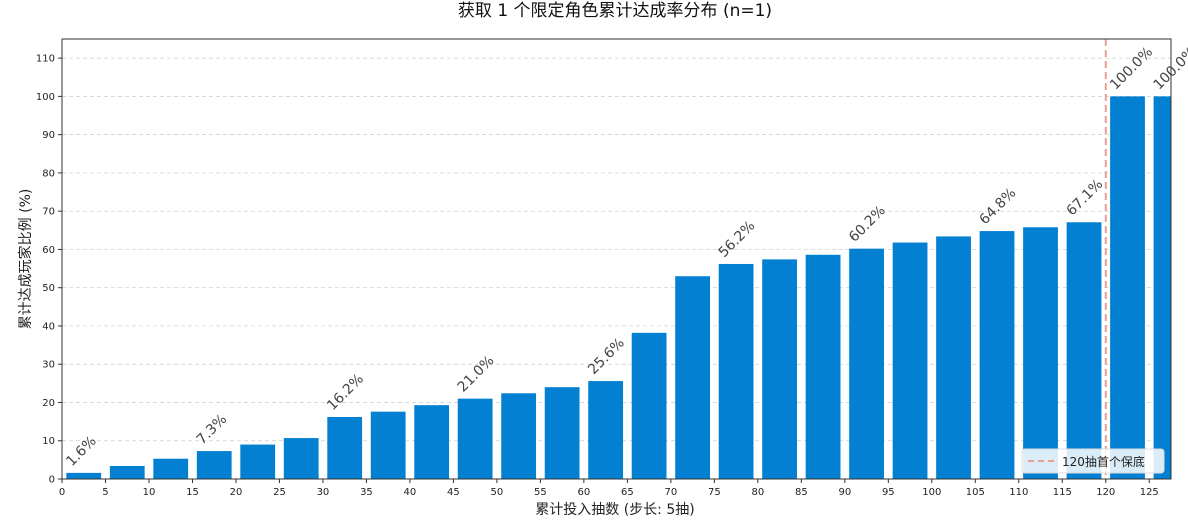 The width and height of the screenshot is (1188, 522). Describe the element at coordinates (279, 492) in the screenshot. I see `x-tick-label: 25` at that location.